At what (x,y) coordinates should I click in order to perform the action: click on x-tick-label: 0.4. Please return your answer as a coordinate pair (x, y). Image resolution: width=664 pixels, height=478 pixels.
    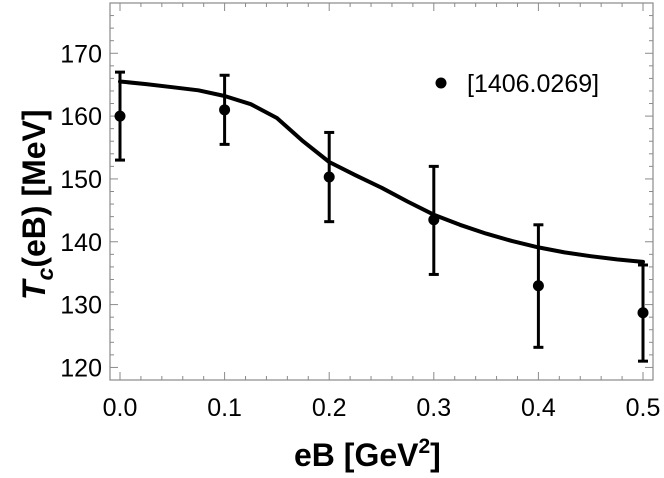
    Looking at the image, I should click on (538, 408).